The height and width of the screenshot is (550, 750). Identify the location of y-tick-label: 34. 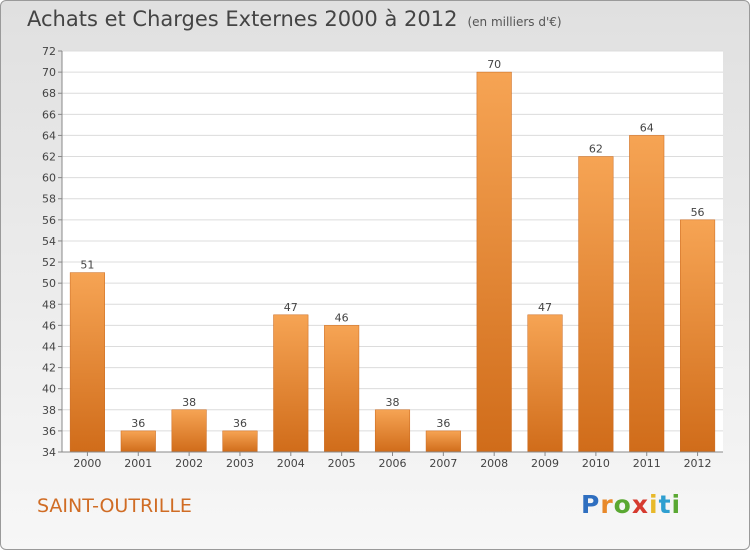
(49, 452).